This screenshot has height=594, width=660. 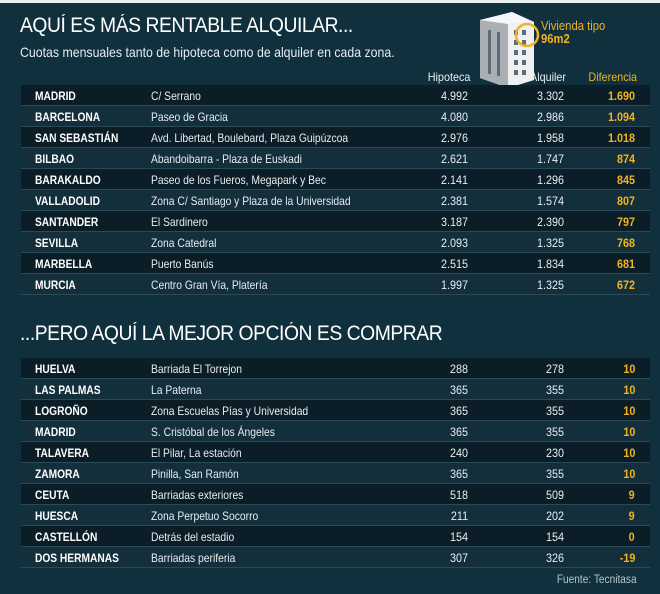 I want to click on zone-cell: Abandoibarra - Plaza de Euskadi, so click(x=226, y=159).